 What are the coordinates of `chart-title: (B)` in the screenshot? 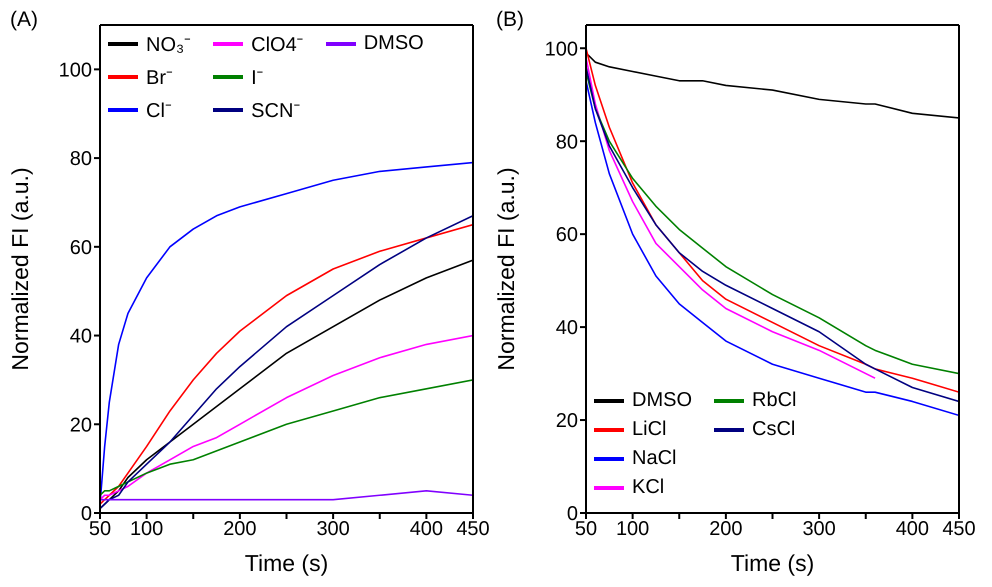 It's located at (510, 20).